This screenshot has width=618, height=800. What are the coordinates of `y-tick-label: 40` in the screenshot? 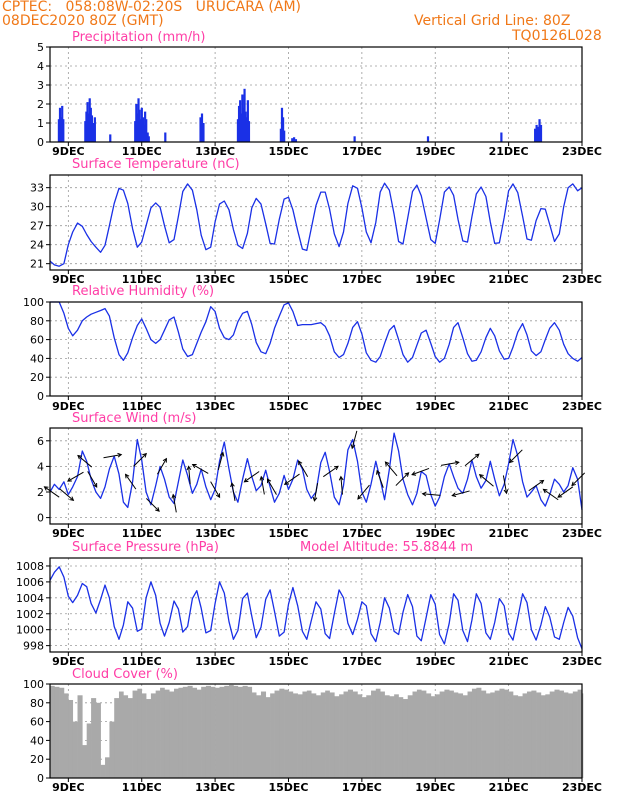 It's located at (37, 358).